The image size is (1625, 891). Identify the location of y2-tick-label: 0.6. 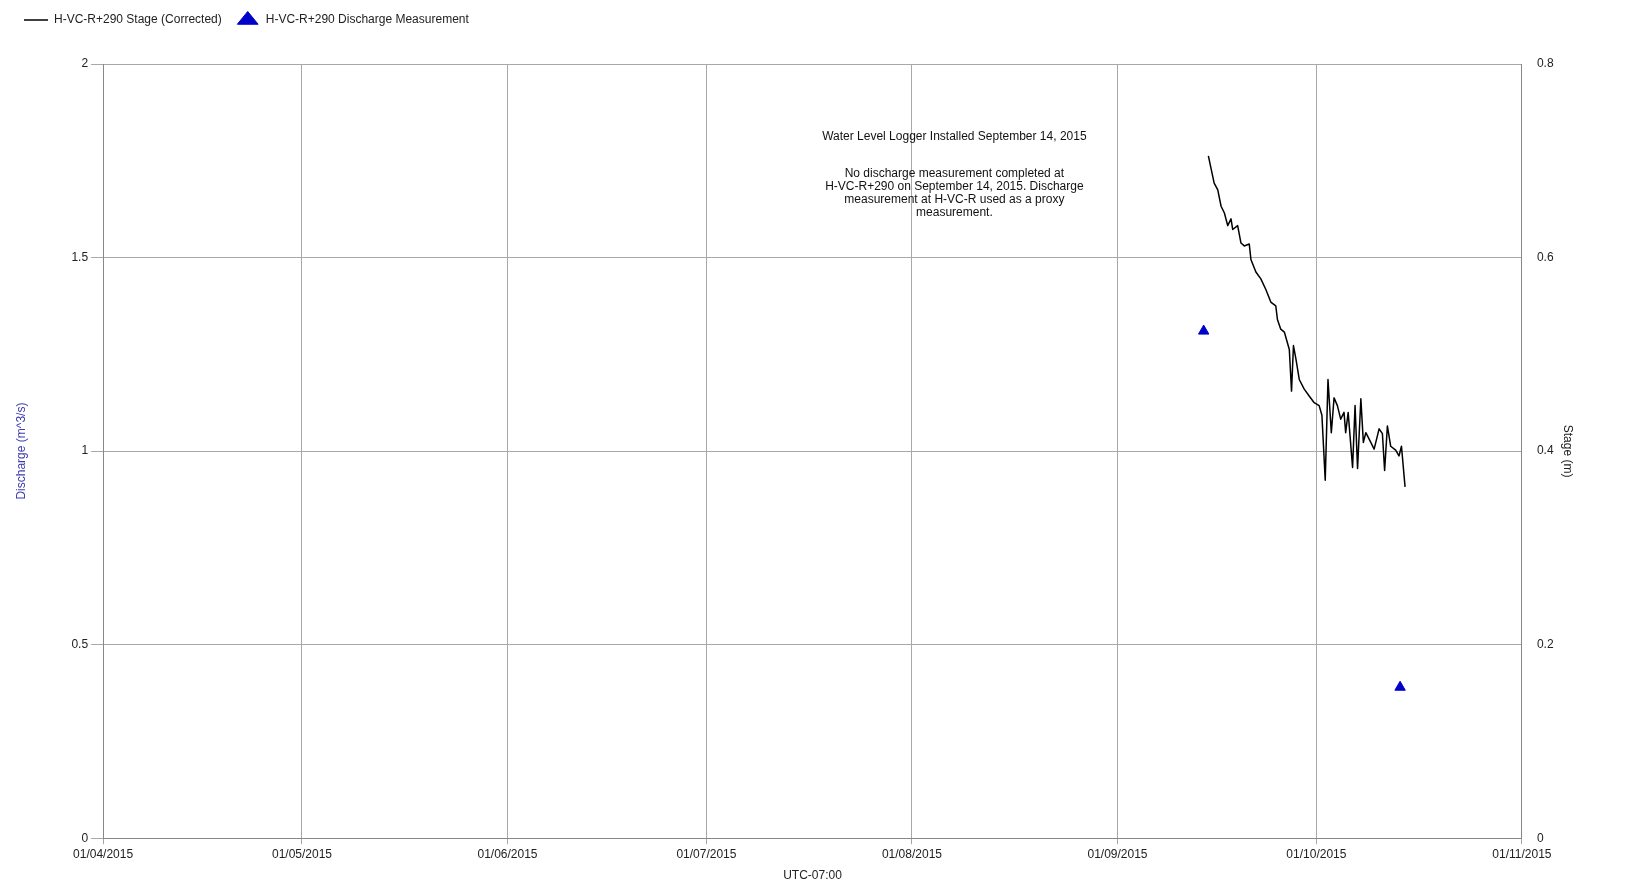
(1545, 256).